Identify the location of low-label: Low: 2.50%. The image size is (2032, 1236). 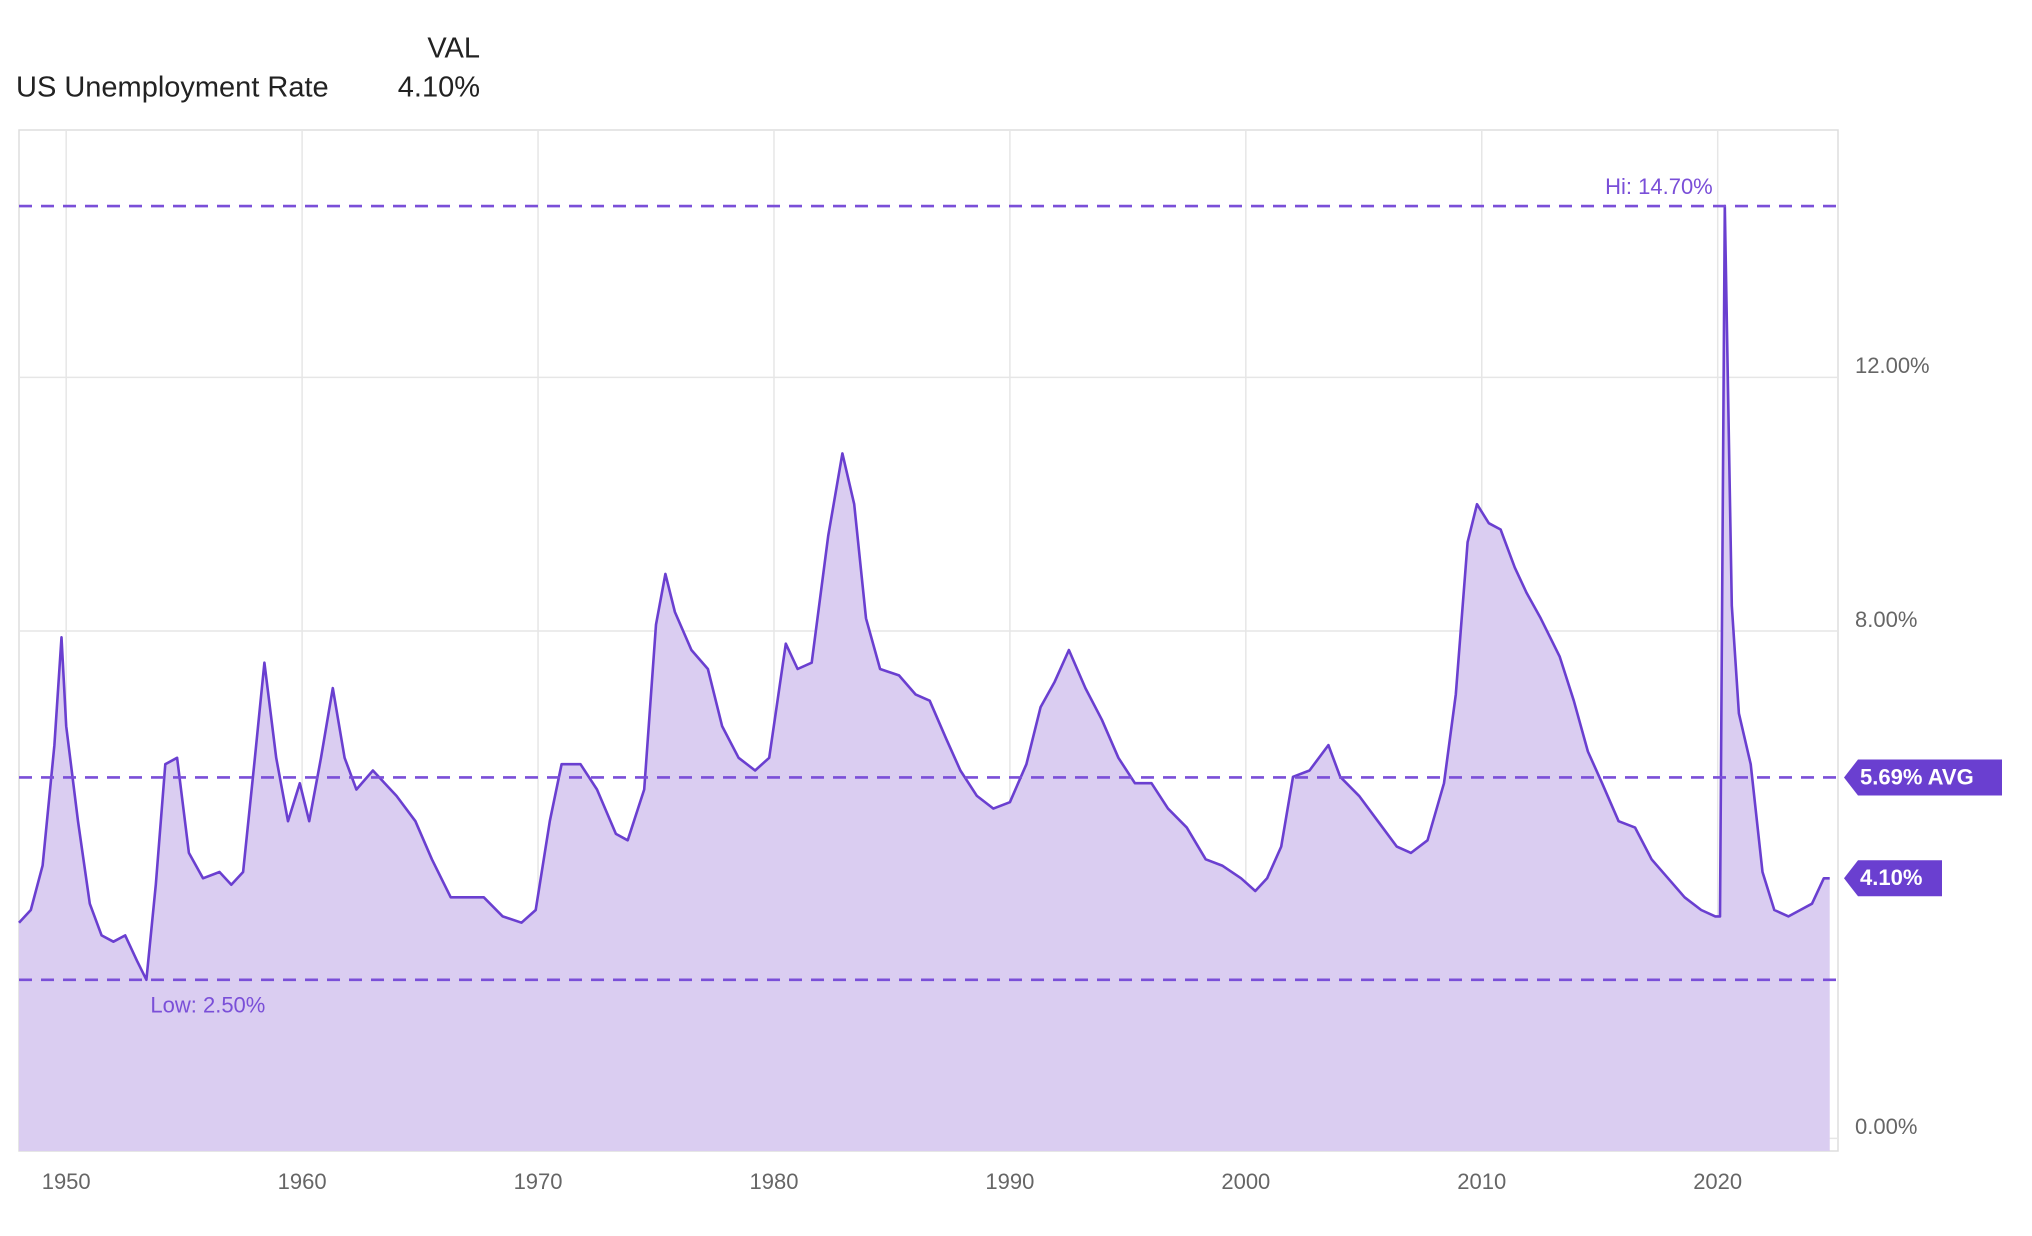
(207, 1005).